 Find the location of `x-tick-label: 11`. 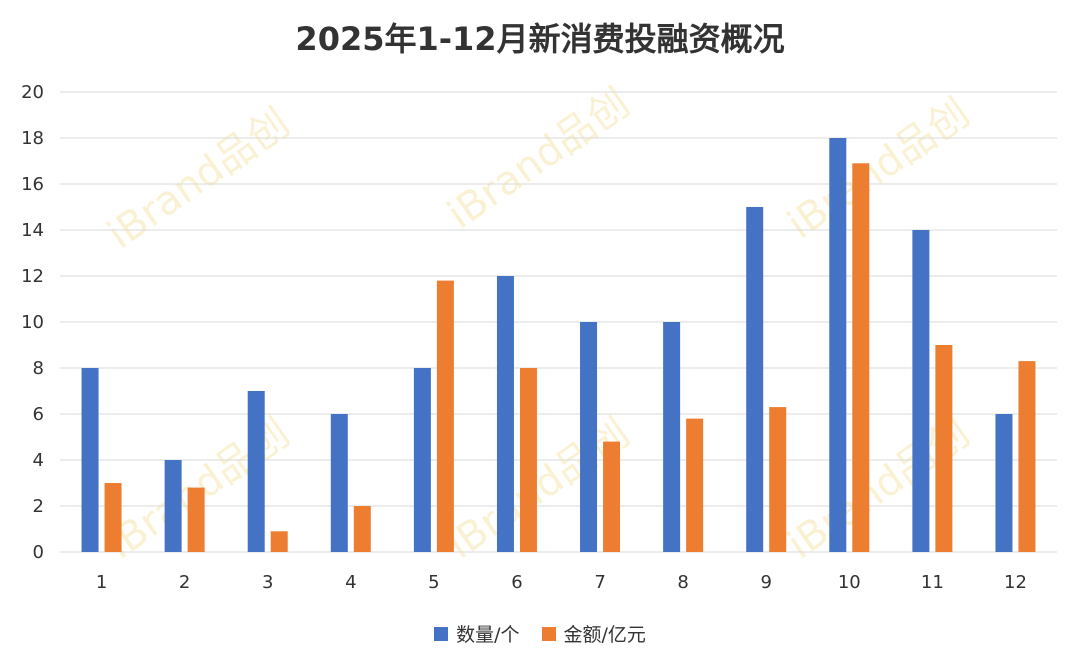

x-tick-label: 11 is located at coordinates (932, 582).